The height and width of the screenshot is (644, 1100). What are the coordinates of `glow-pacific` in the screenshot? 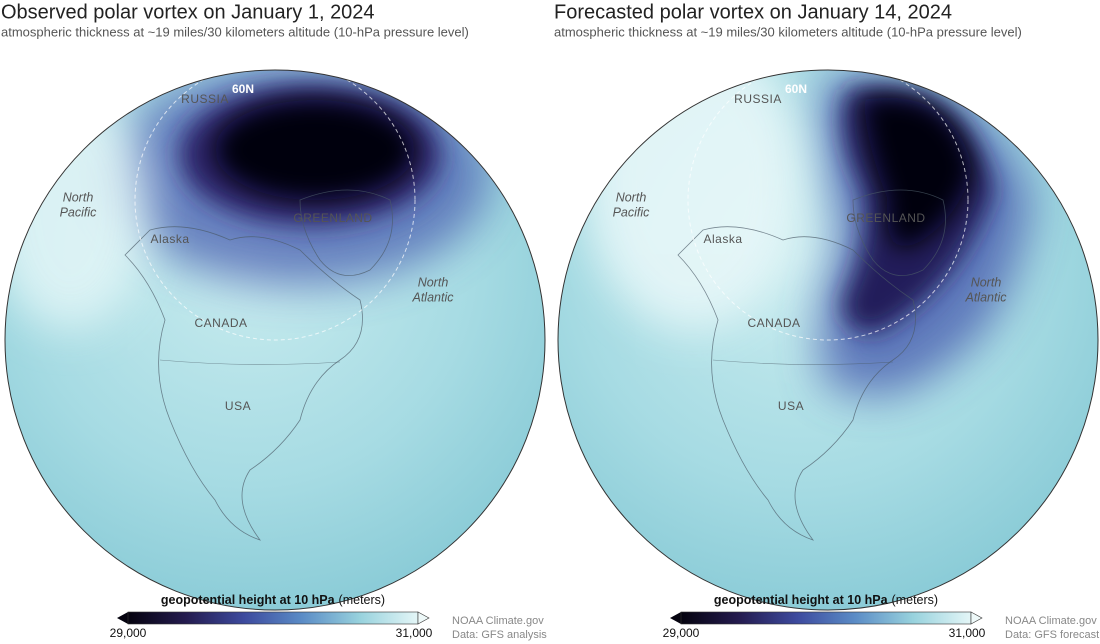 It's located at (693, 200).